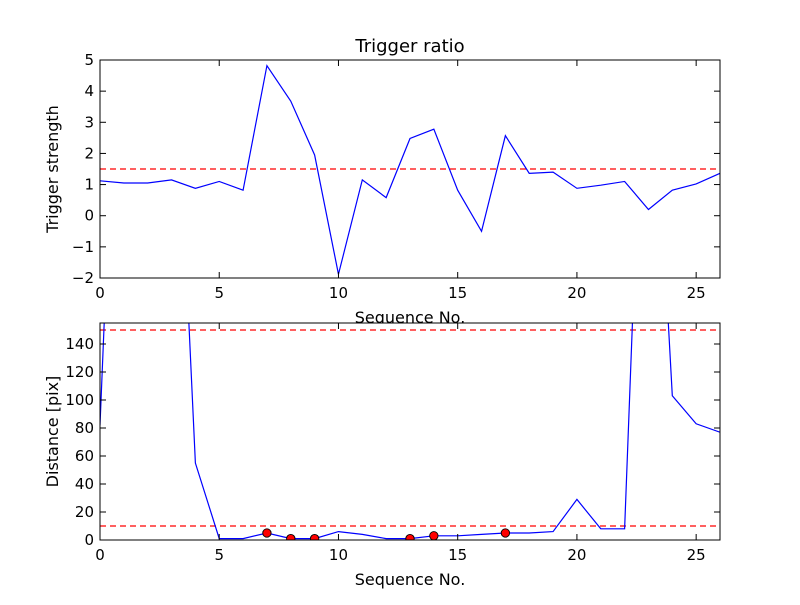 Image resolution: width=800 pixels, height=605 pixels. What do you see at coordinates (457, 293) in the screenshot?
I see `chart-top-xtick-label-3: 15` at bounding box center [457, 293].